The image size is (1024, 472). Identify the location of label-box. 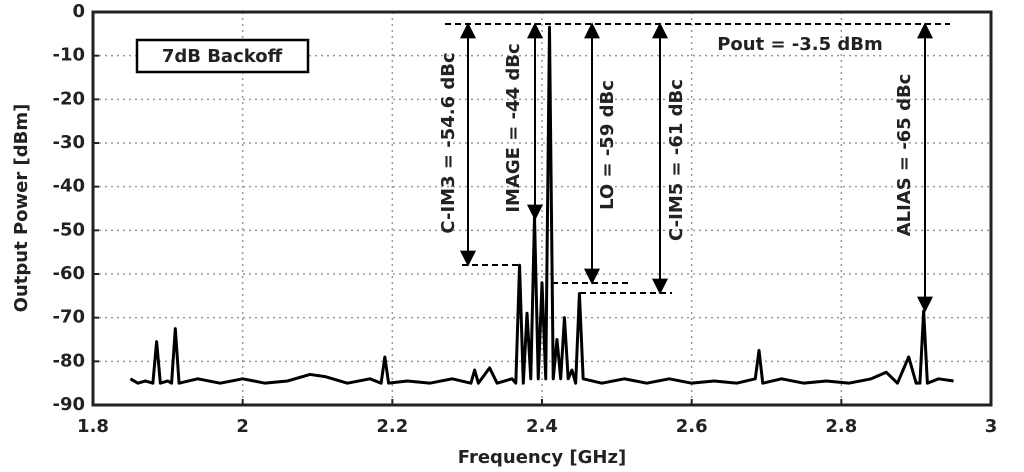
(222, 56).